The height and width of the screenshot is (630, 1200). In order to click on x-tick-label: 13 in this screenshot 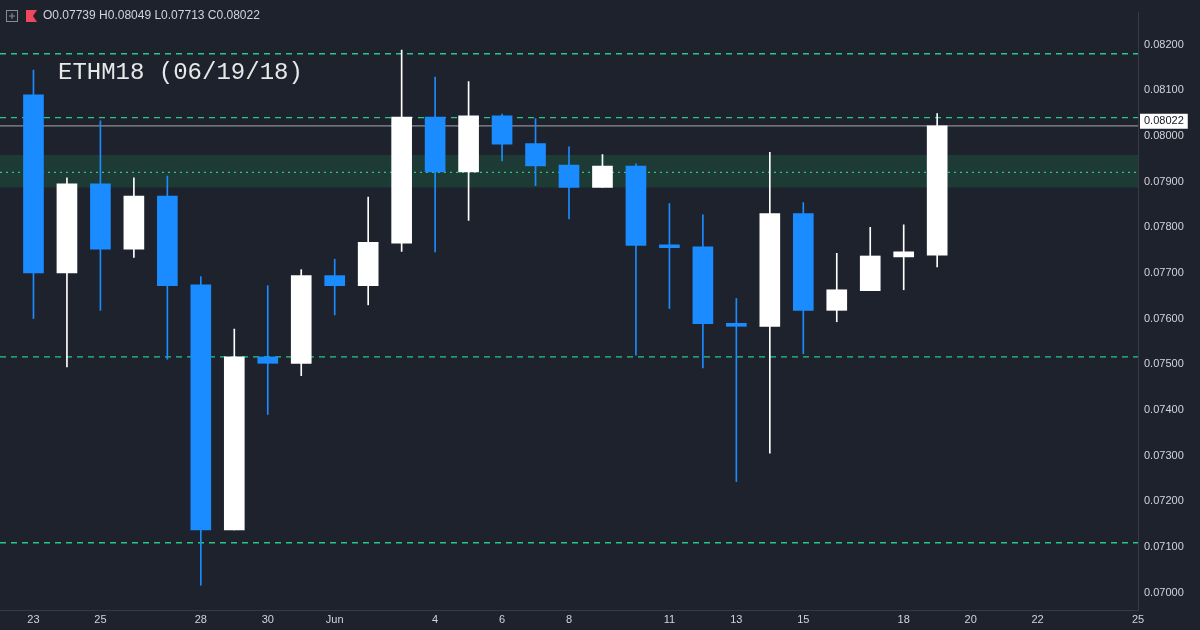, I will do `click(736, 619)`.